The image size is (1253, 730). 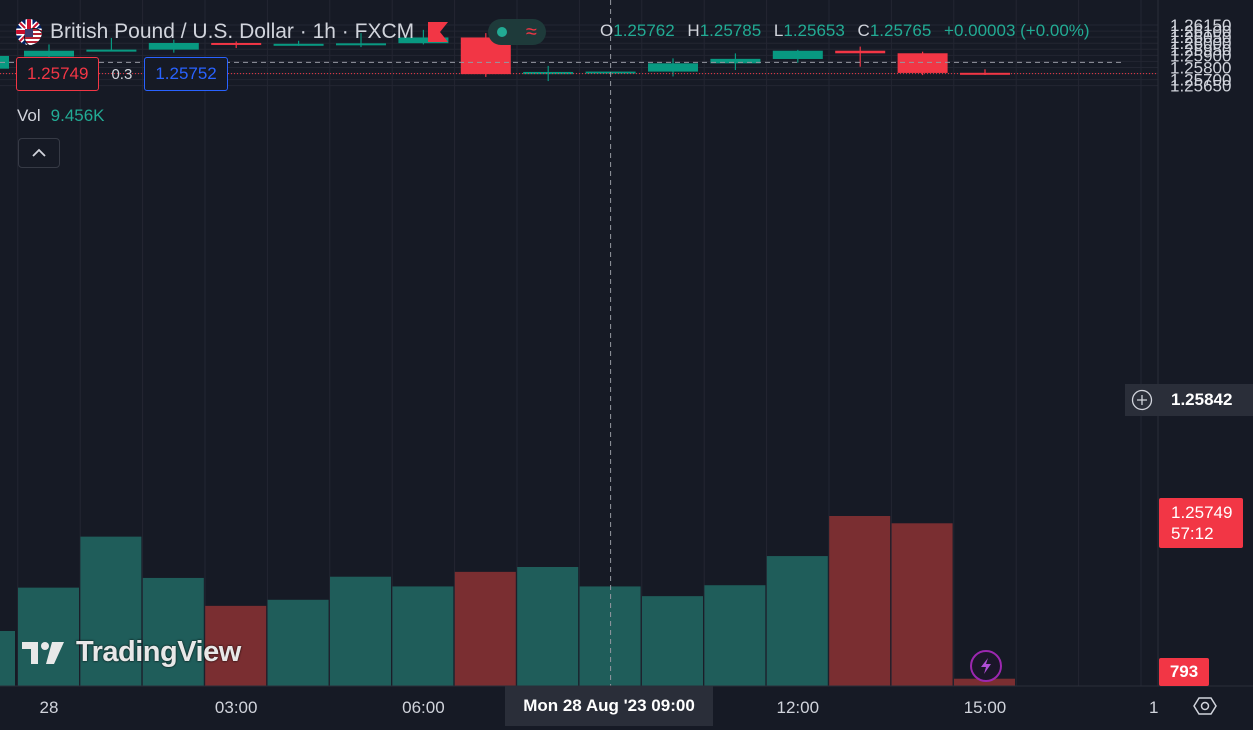 What do you see at coordinates (158, 652) in the screenshot?
I see `watermark-text: TradingView` at bounding box center [158, 652].